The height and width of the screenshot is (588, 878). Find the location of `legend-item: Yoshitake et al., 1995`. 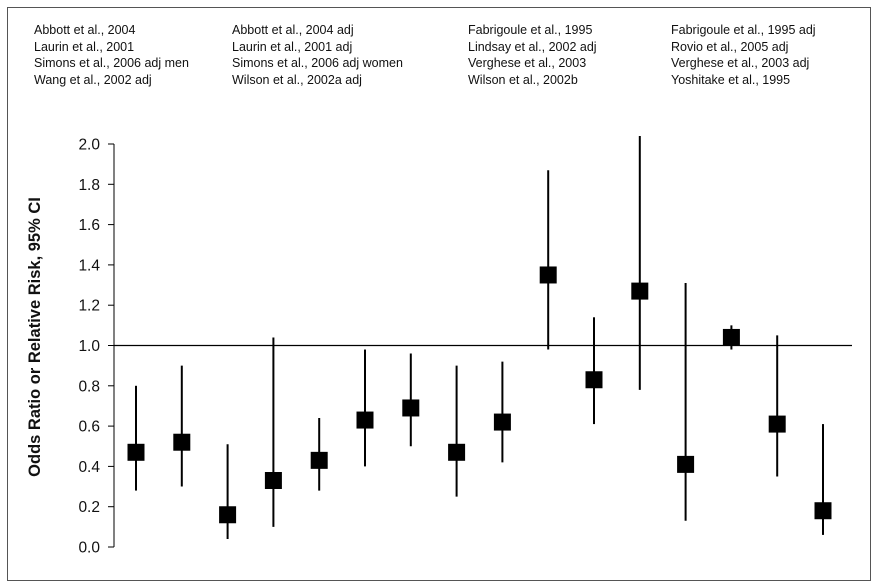

legend-item: Yoshitake et al., 1995 is located at coordinates (731, 79).